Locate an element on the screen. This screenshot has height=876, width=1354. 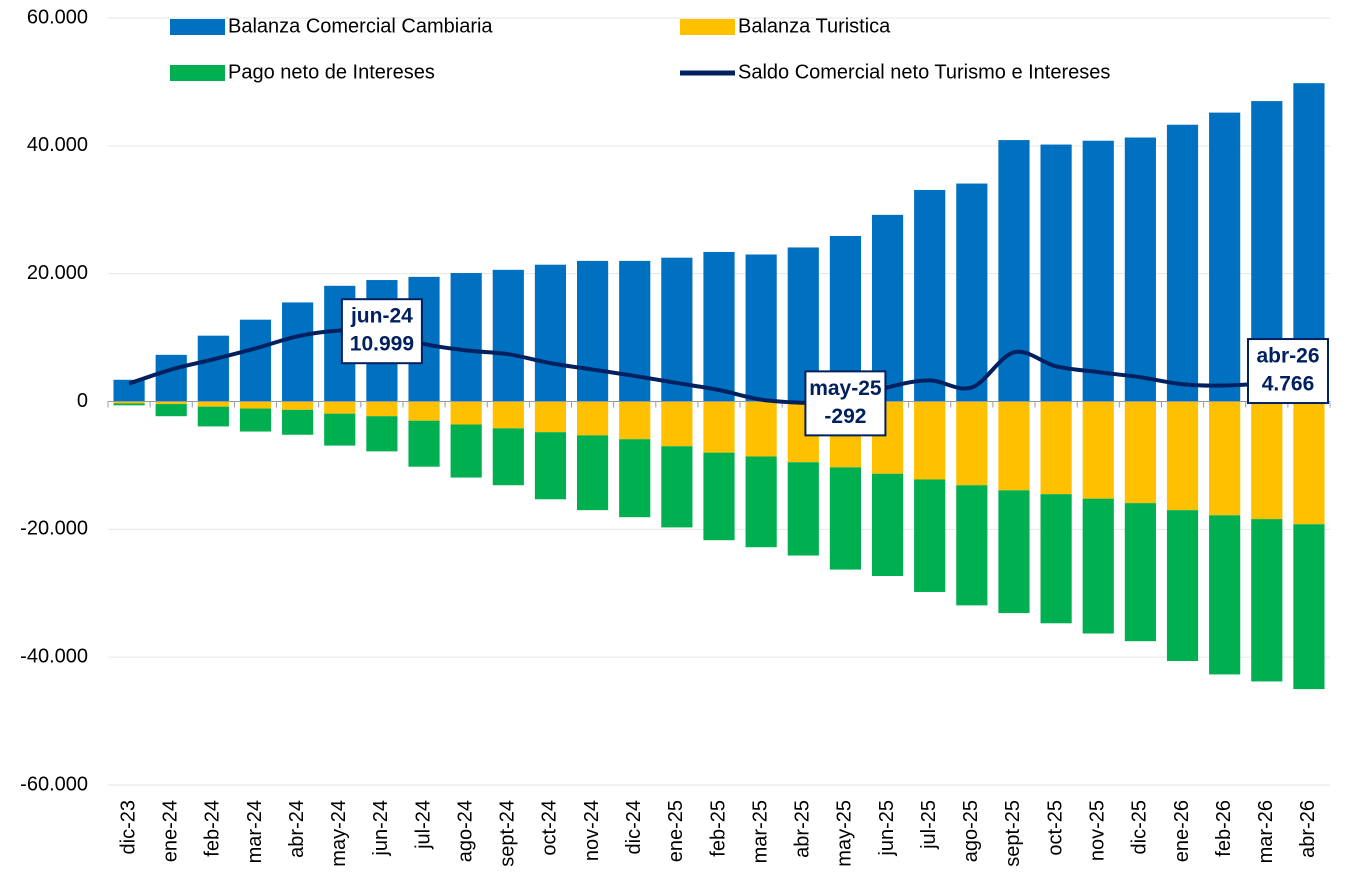
callout-value: 10.999 is located at coordinates (382, 344).